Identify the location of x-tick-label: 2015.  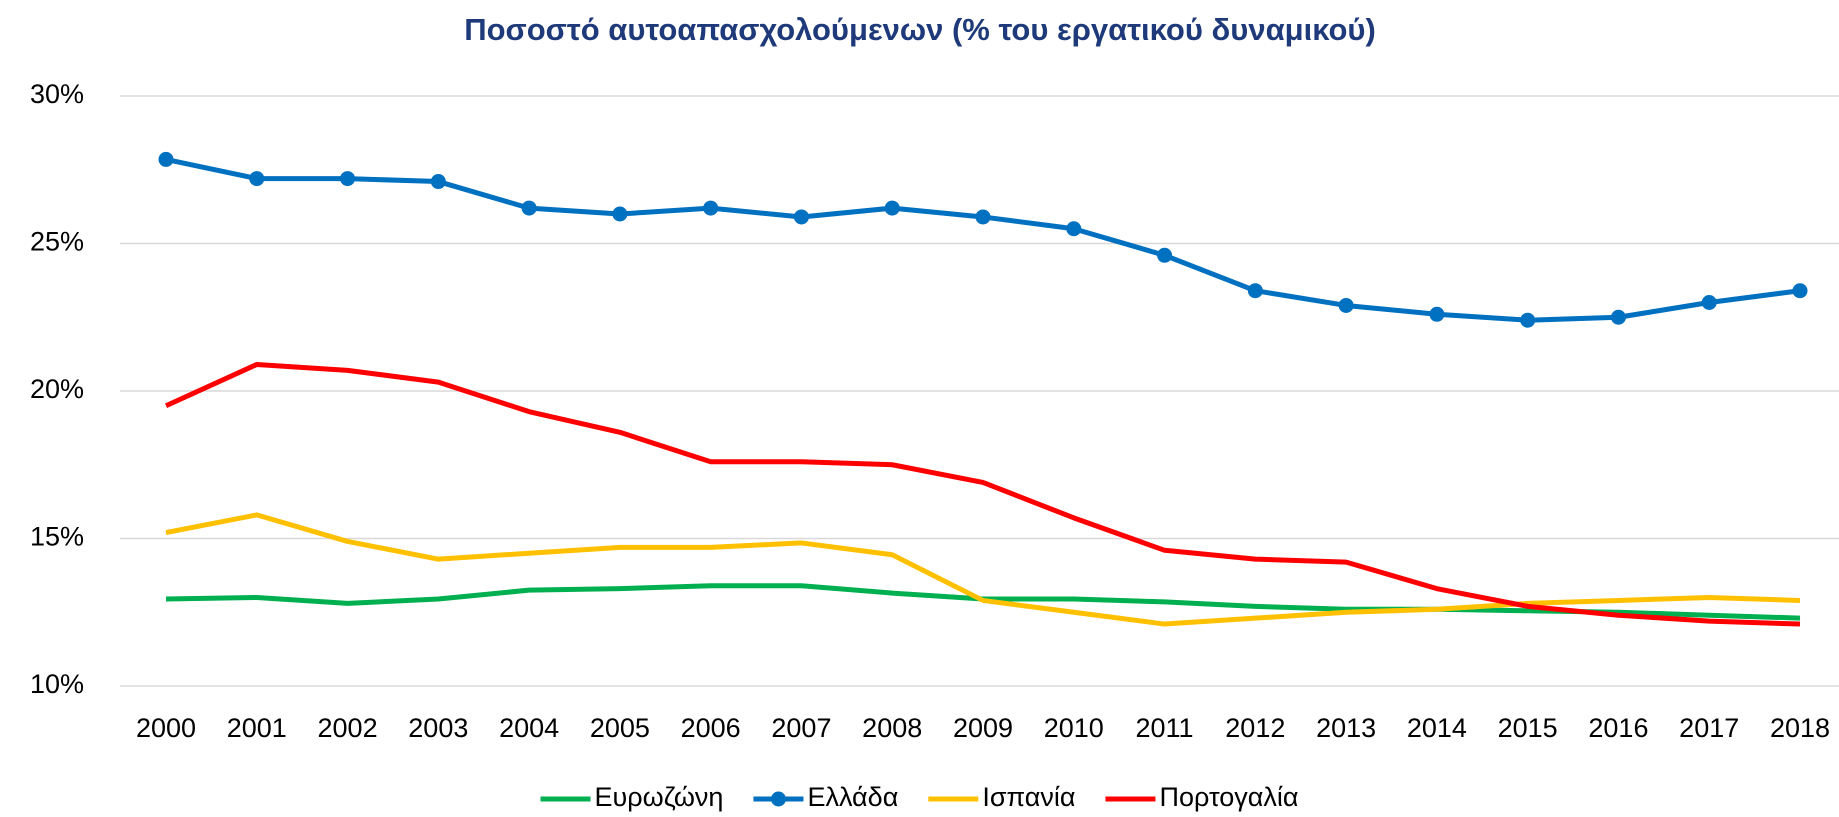
(1528, 728).